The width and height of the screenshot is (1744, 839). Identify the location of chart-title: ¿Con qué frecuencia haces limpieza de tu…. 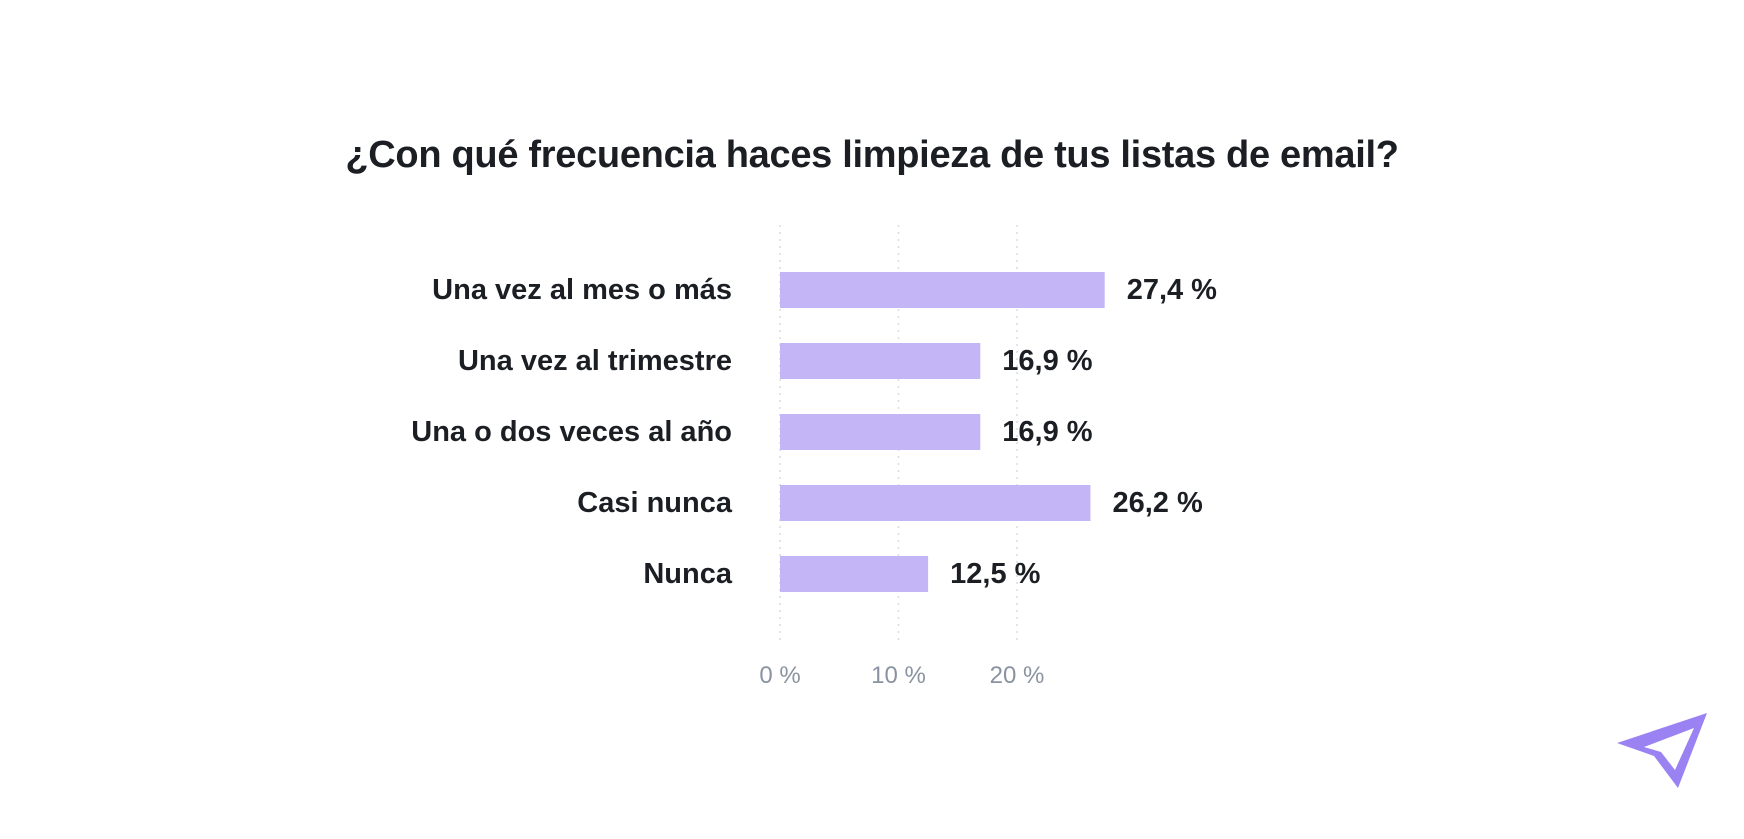
(872, 155).